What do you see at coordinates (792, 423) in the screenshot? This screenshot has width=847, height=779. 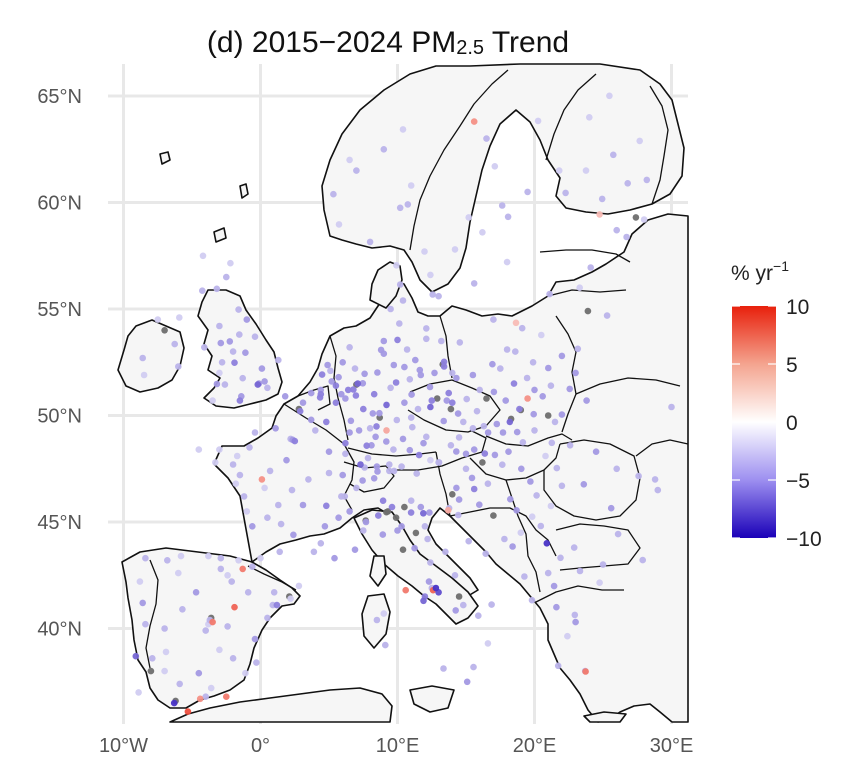 I see `legend-tick-label: 0` at bounding box center [792, 423].